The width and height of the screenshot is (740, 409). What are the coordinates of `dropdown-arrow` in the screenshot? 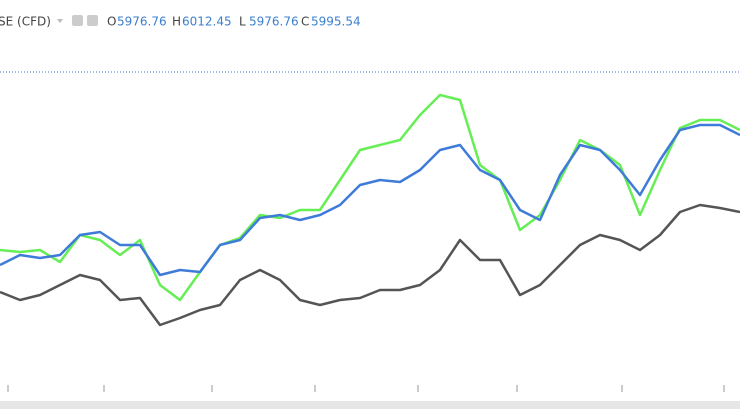 It's located at (60, 21).